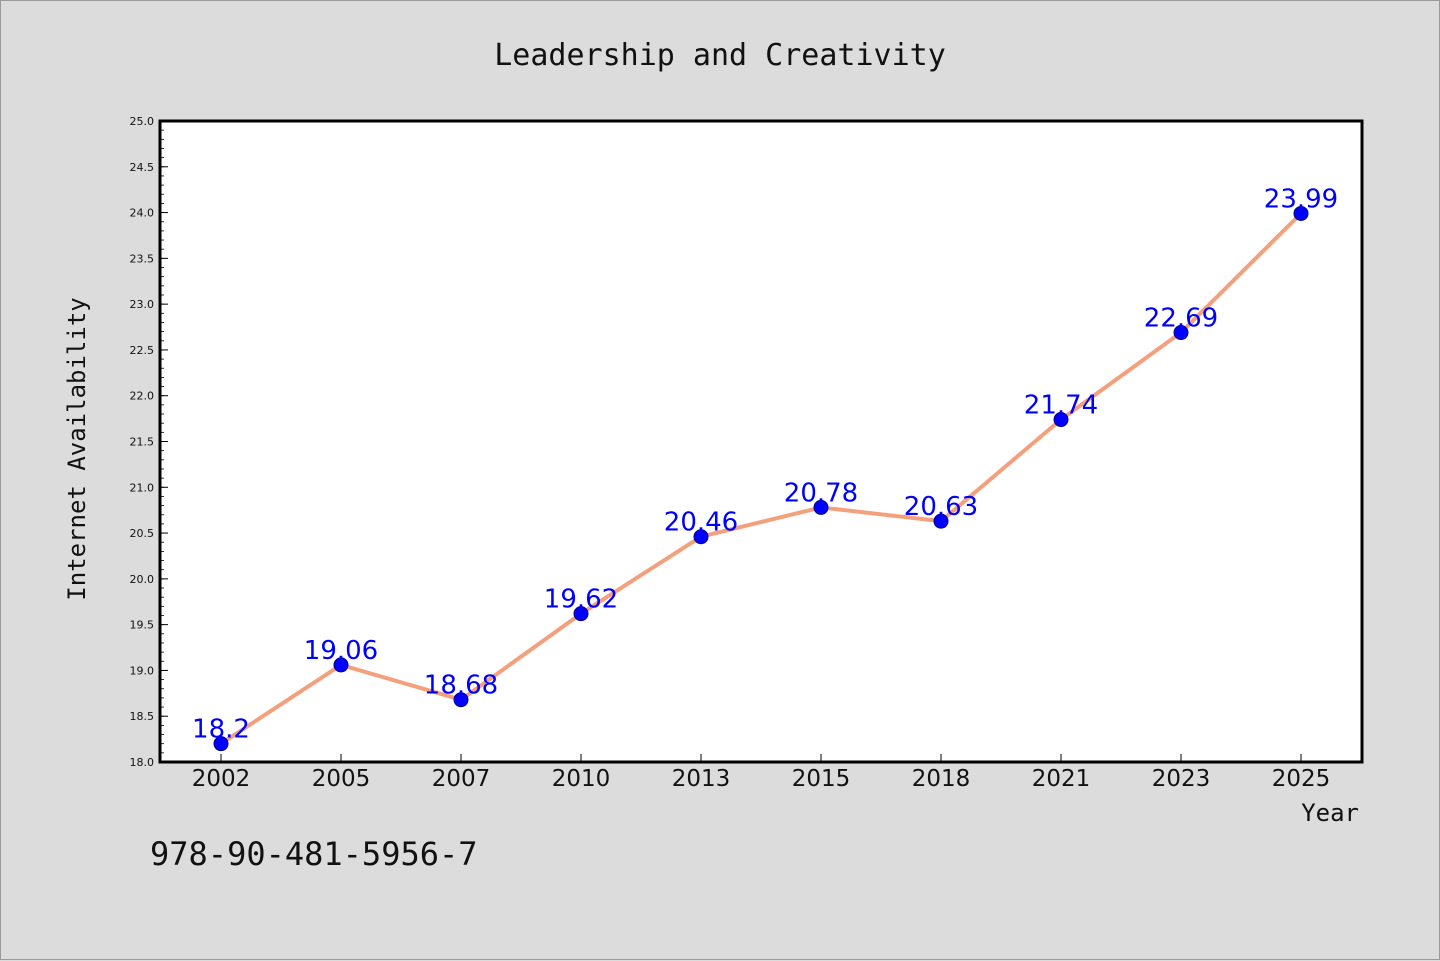 Image resolution: width=1440 pixels, height=961 pixels. I want to click on y-tick-label: 25.0, so click(142, 121).